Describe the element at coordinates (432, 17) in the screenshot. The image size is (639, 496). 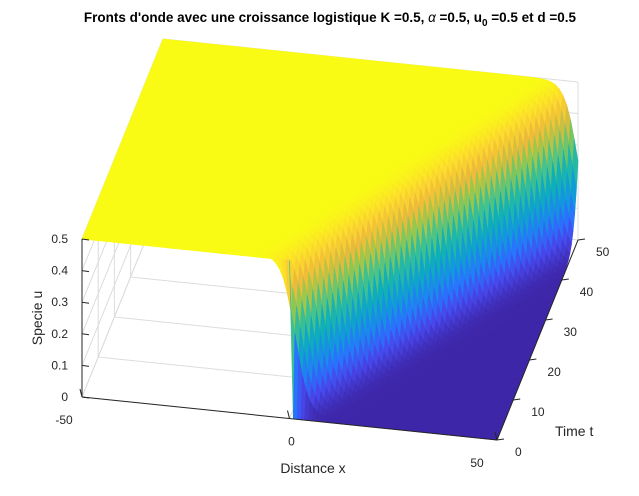
I see `alpha-symbol: α` at that location.